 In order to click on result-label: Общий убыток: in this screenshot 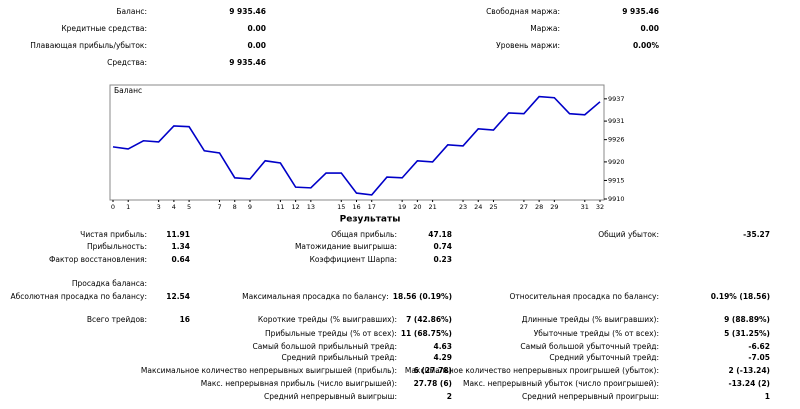, I will do `click(628, 234)`.